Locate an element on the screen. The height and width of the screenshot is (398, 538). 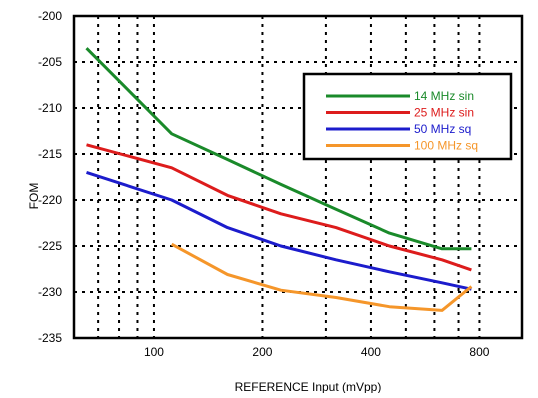
y-axis-title: FOM is located at coordinates (34, 196).